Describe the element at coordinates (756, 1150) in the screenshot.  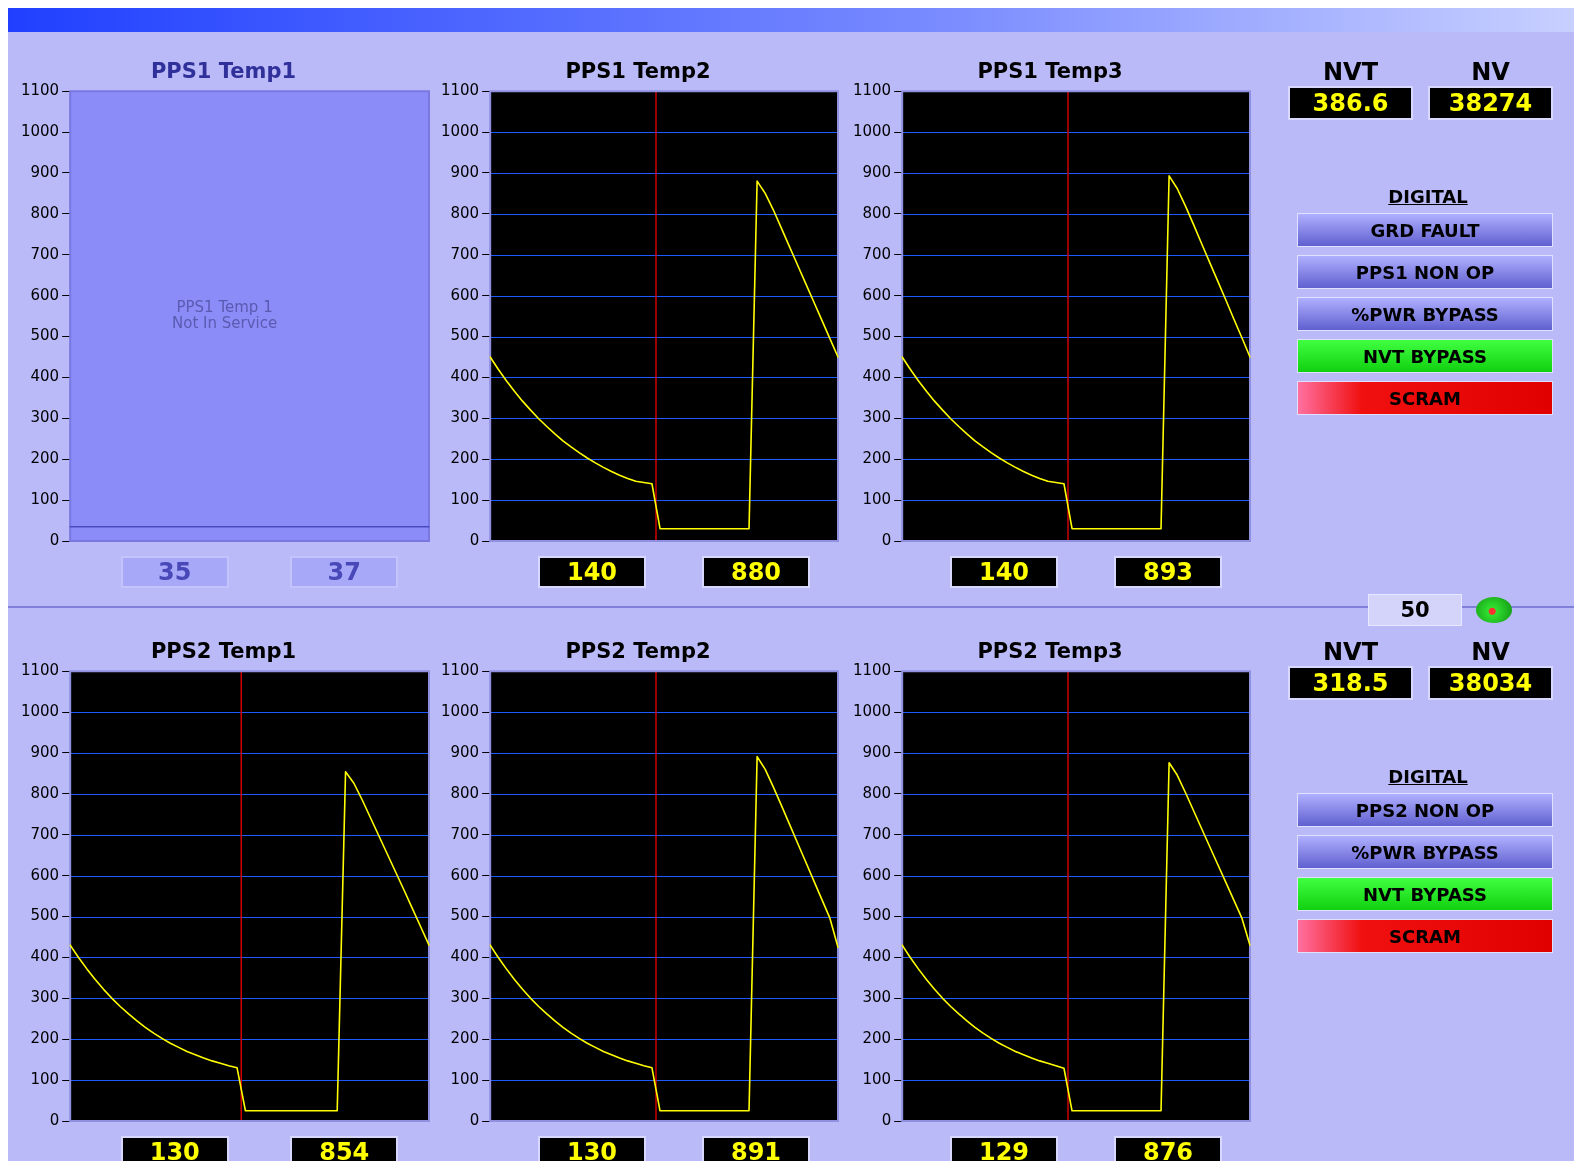
I see `text: 891` at that location.